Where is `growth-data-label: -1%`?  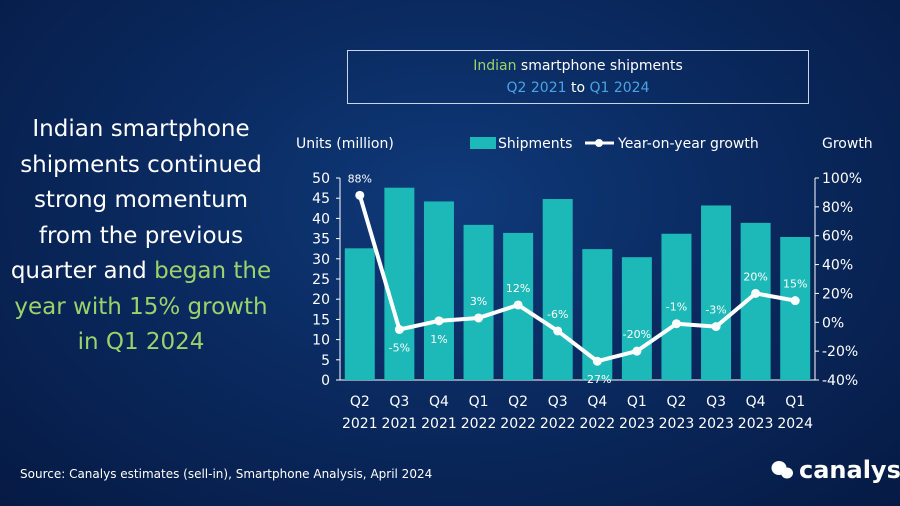
growth-data-label: -1% is located at coordinates (676, 307).